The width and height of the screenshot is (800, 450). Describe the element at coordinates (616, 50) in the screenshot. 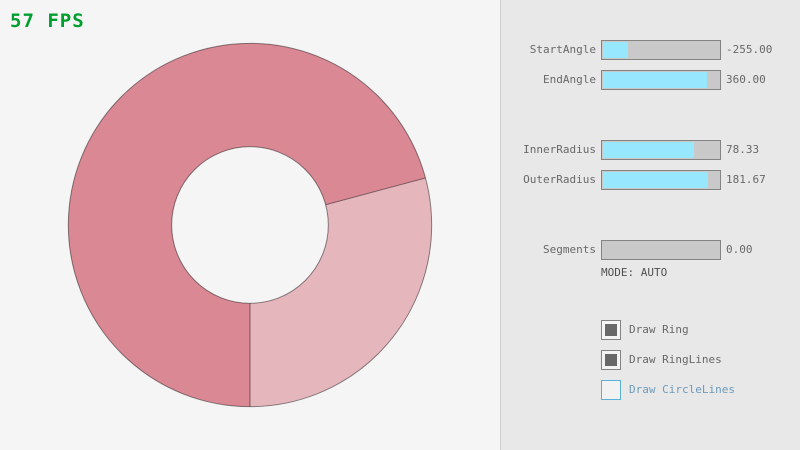

I see `start-angle-slider-fill` at that location.